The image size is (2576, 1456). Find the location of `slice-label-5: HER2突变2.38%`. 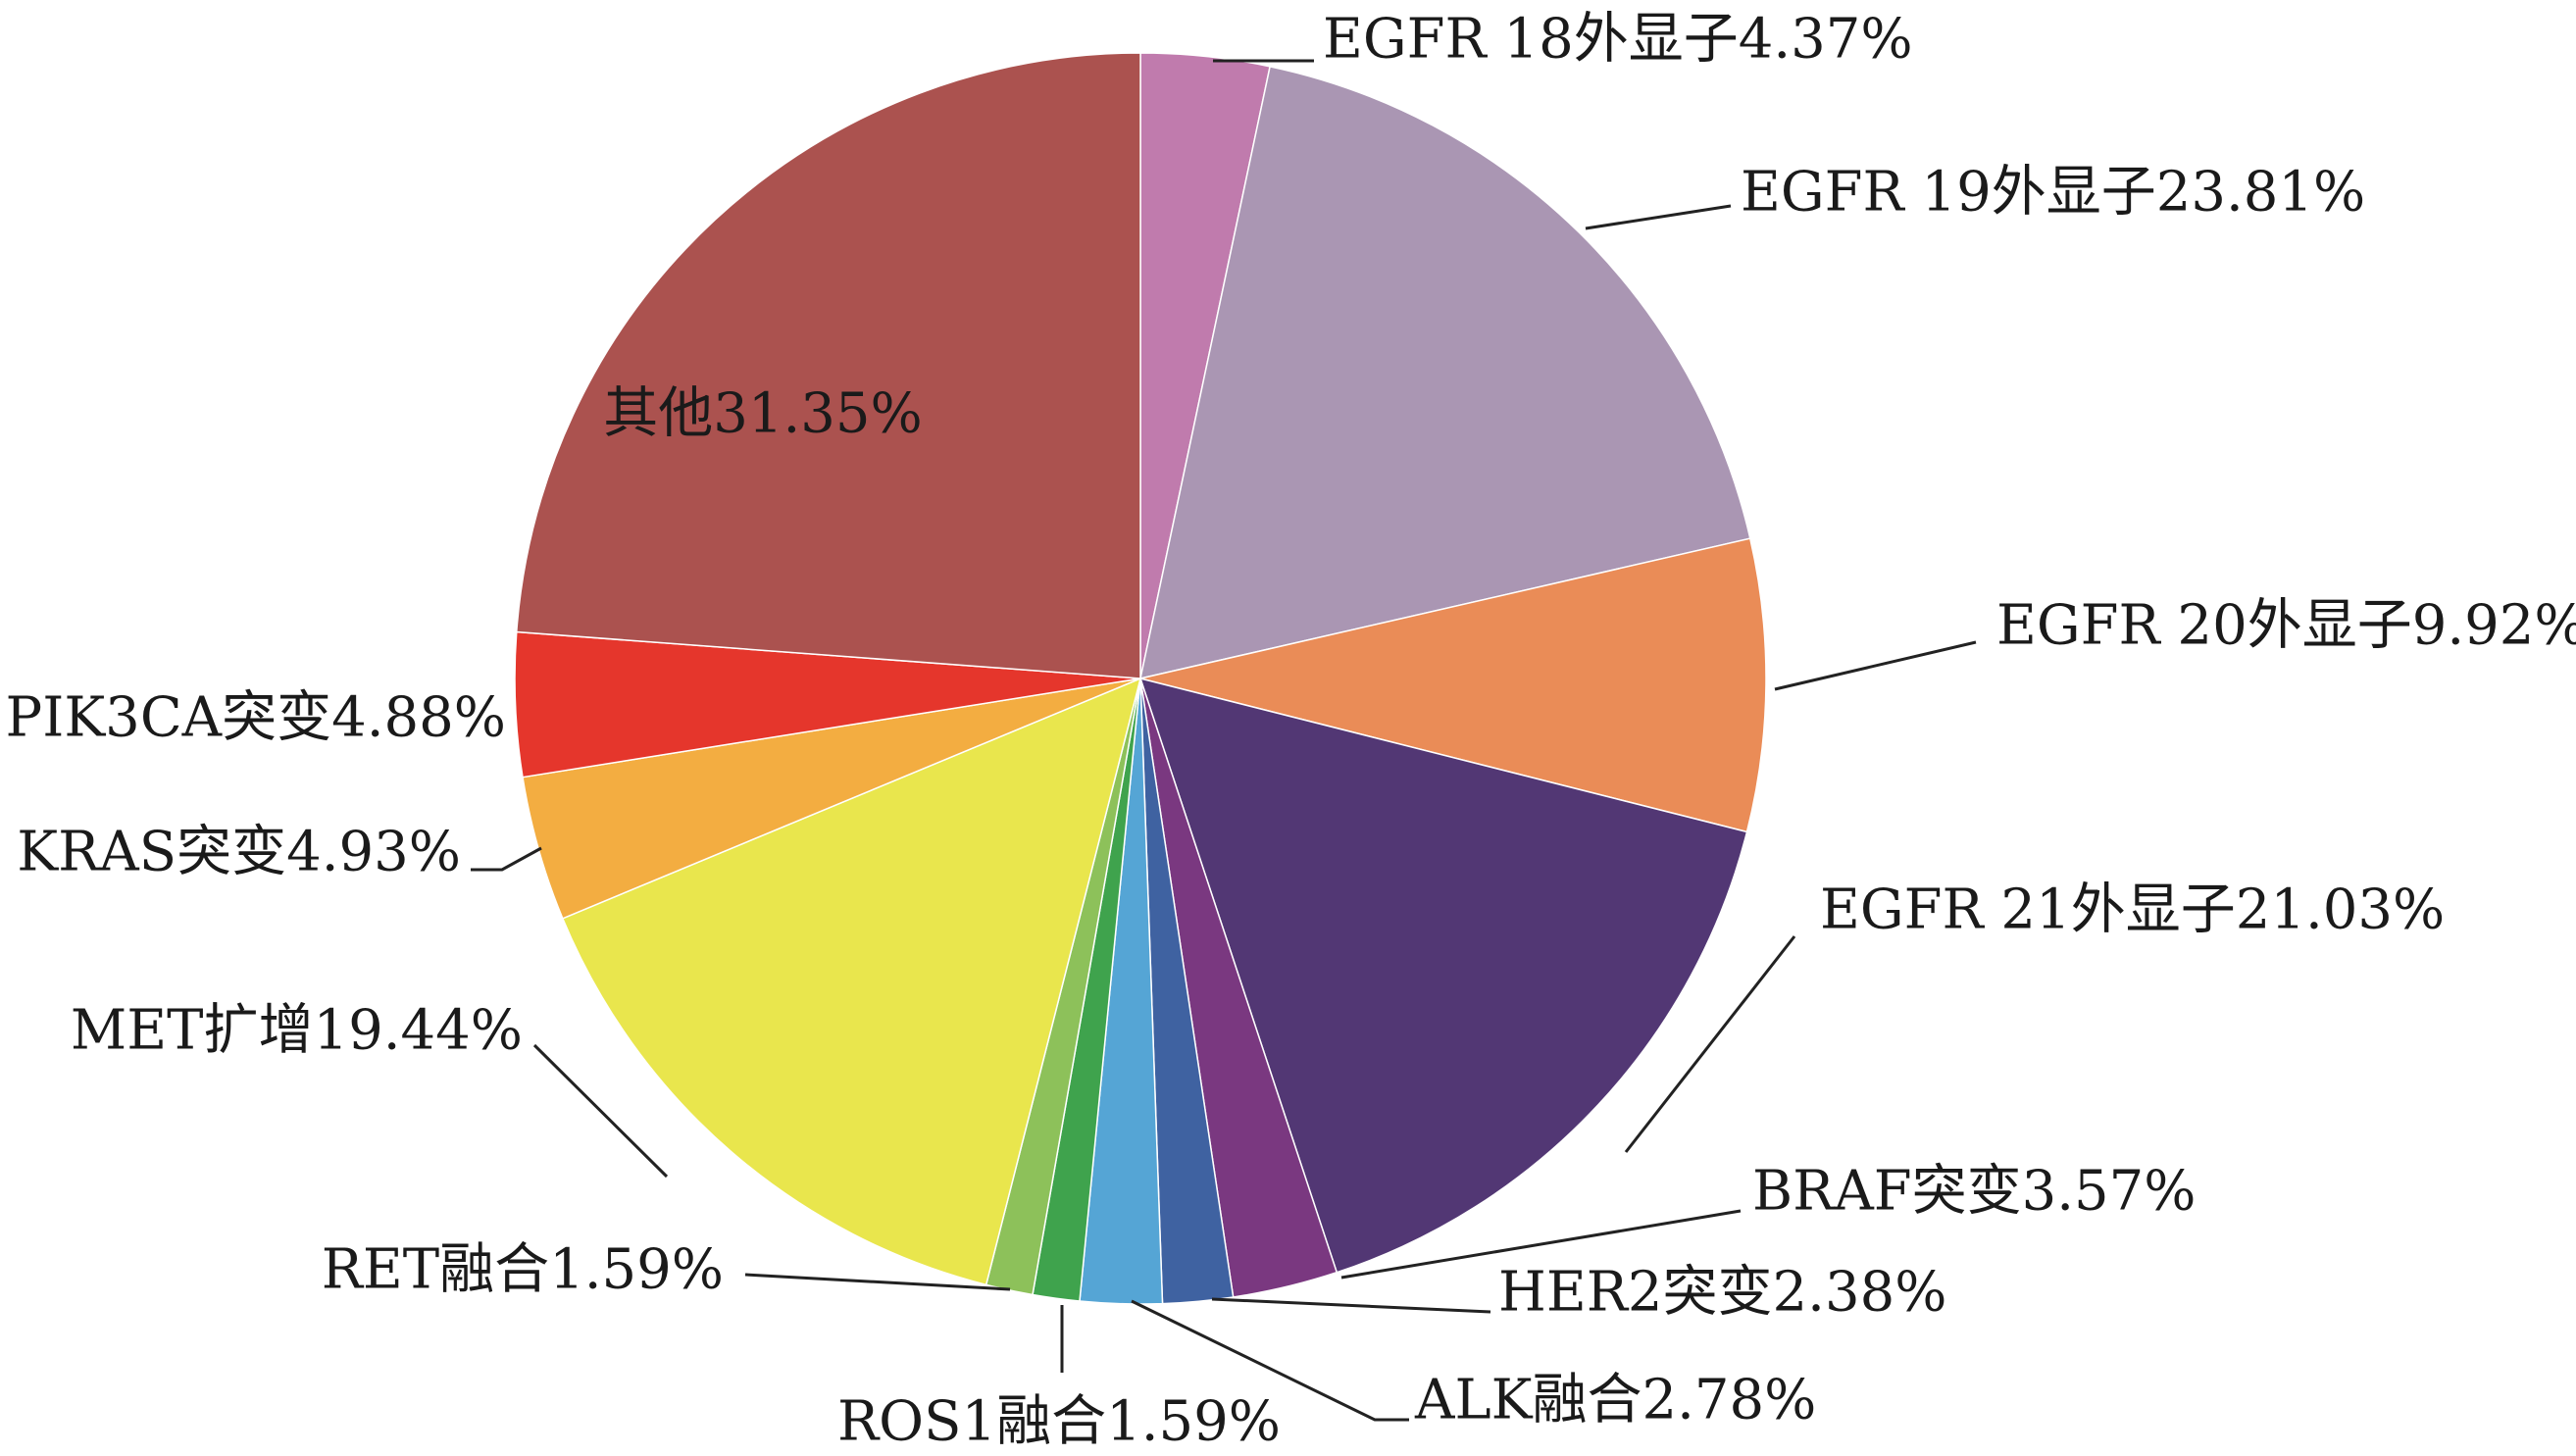

slice-label-5: HER2突变2.38% is located at coordinates (1722, 1293).